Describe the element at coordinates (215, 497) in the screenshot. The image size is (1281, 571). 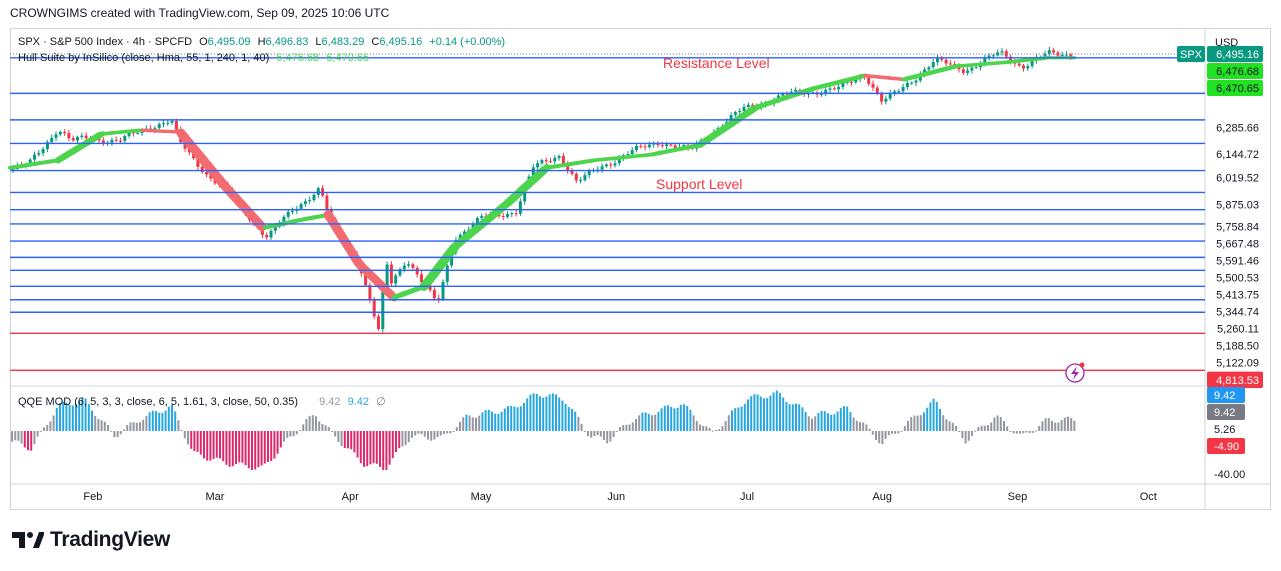
I see `x-tick-label: Mar` at that location.